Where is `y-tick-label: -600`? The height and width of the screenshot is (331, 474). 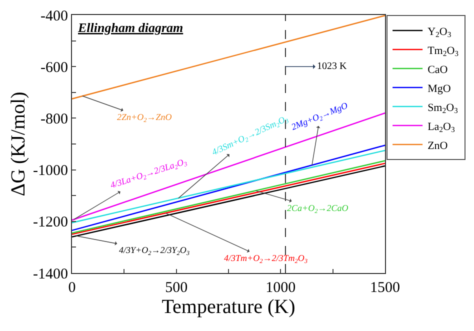
y-tick-label: -600 is located at coordinates (54, 68).